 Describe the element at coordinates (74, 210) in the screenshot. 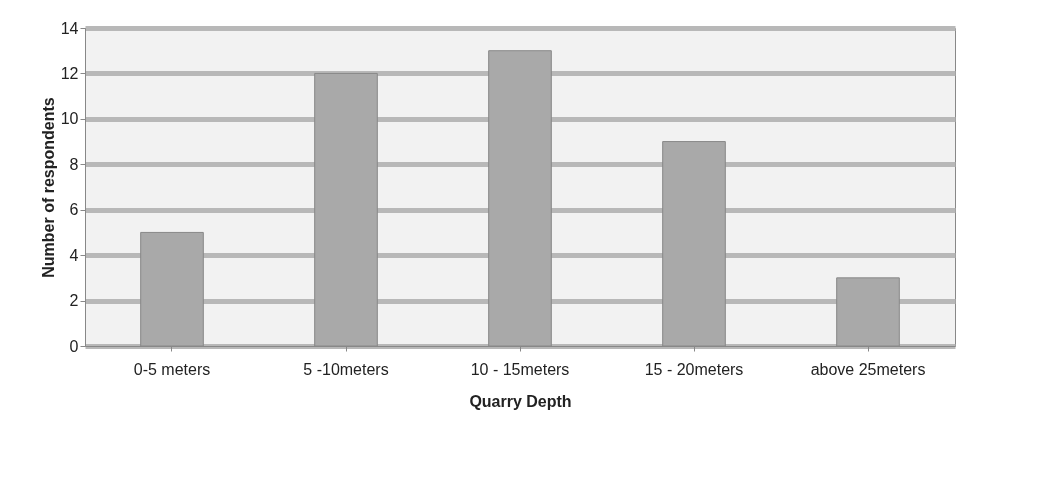

I see `y-tick-label: 6` at that location.